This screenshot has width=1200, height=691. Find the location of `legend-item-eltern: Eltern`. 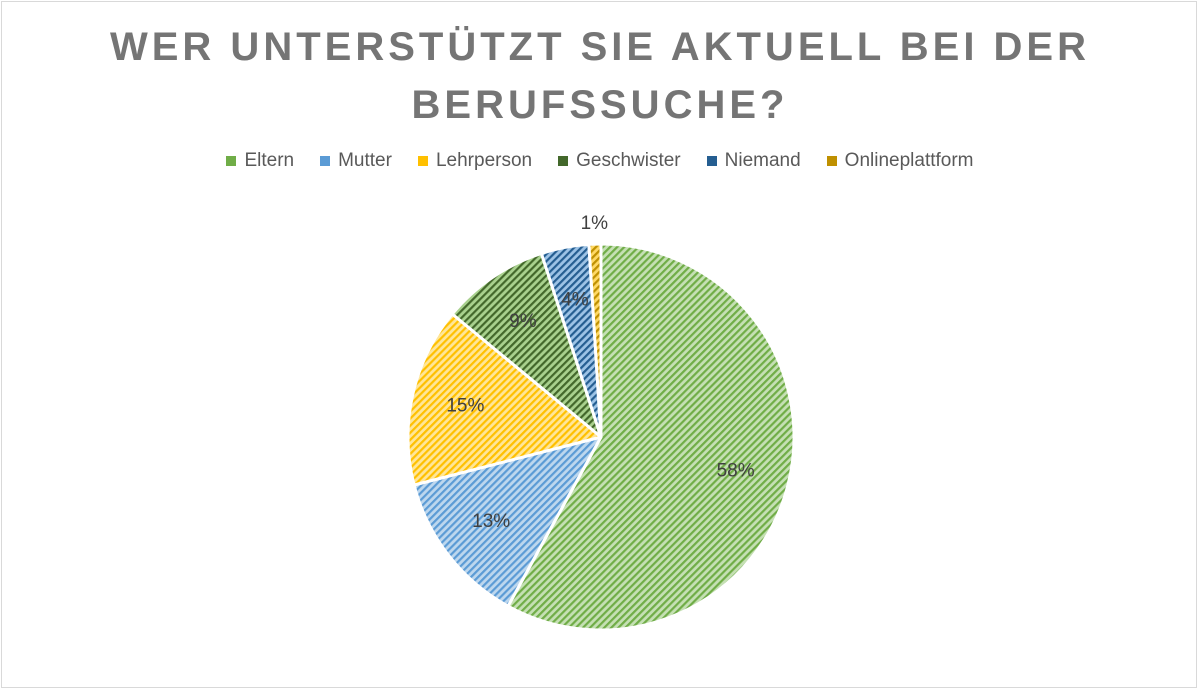

legend-item-eltern: Eltern is located at coordinates (260, 161).